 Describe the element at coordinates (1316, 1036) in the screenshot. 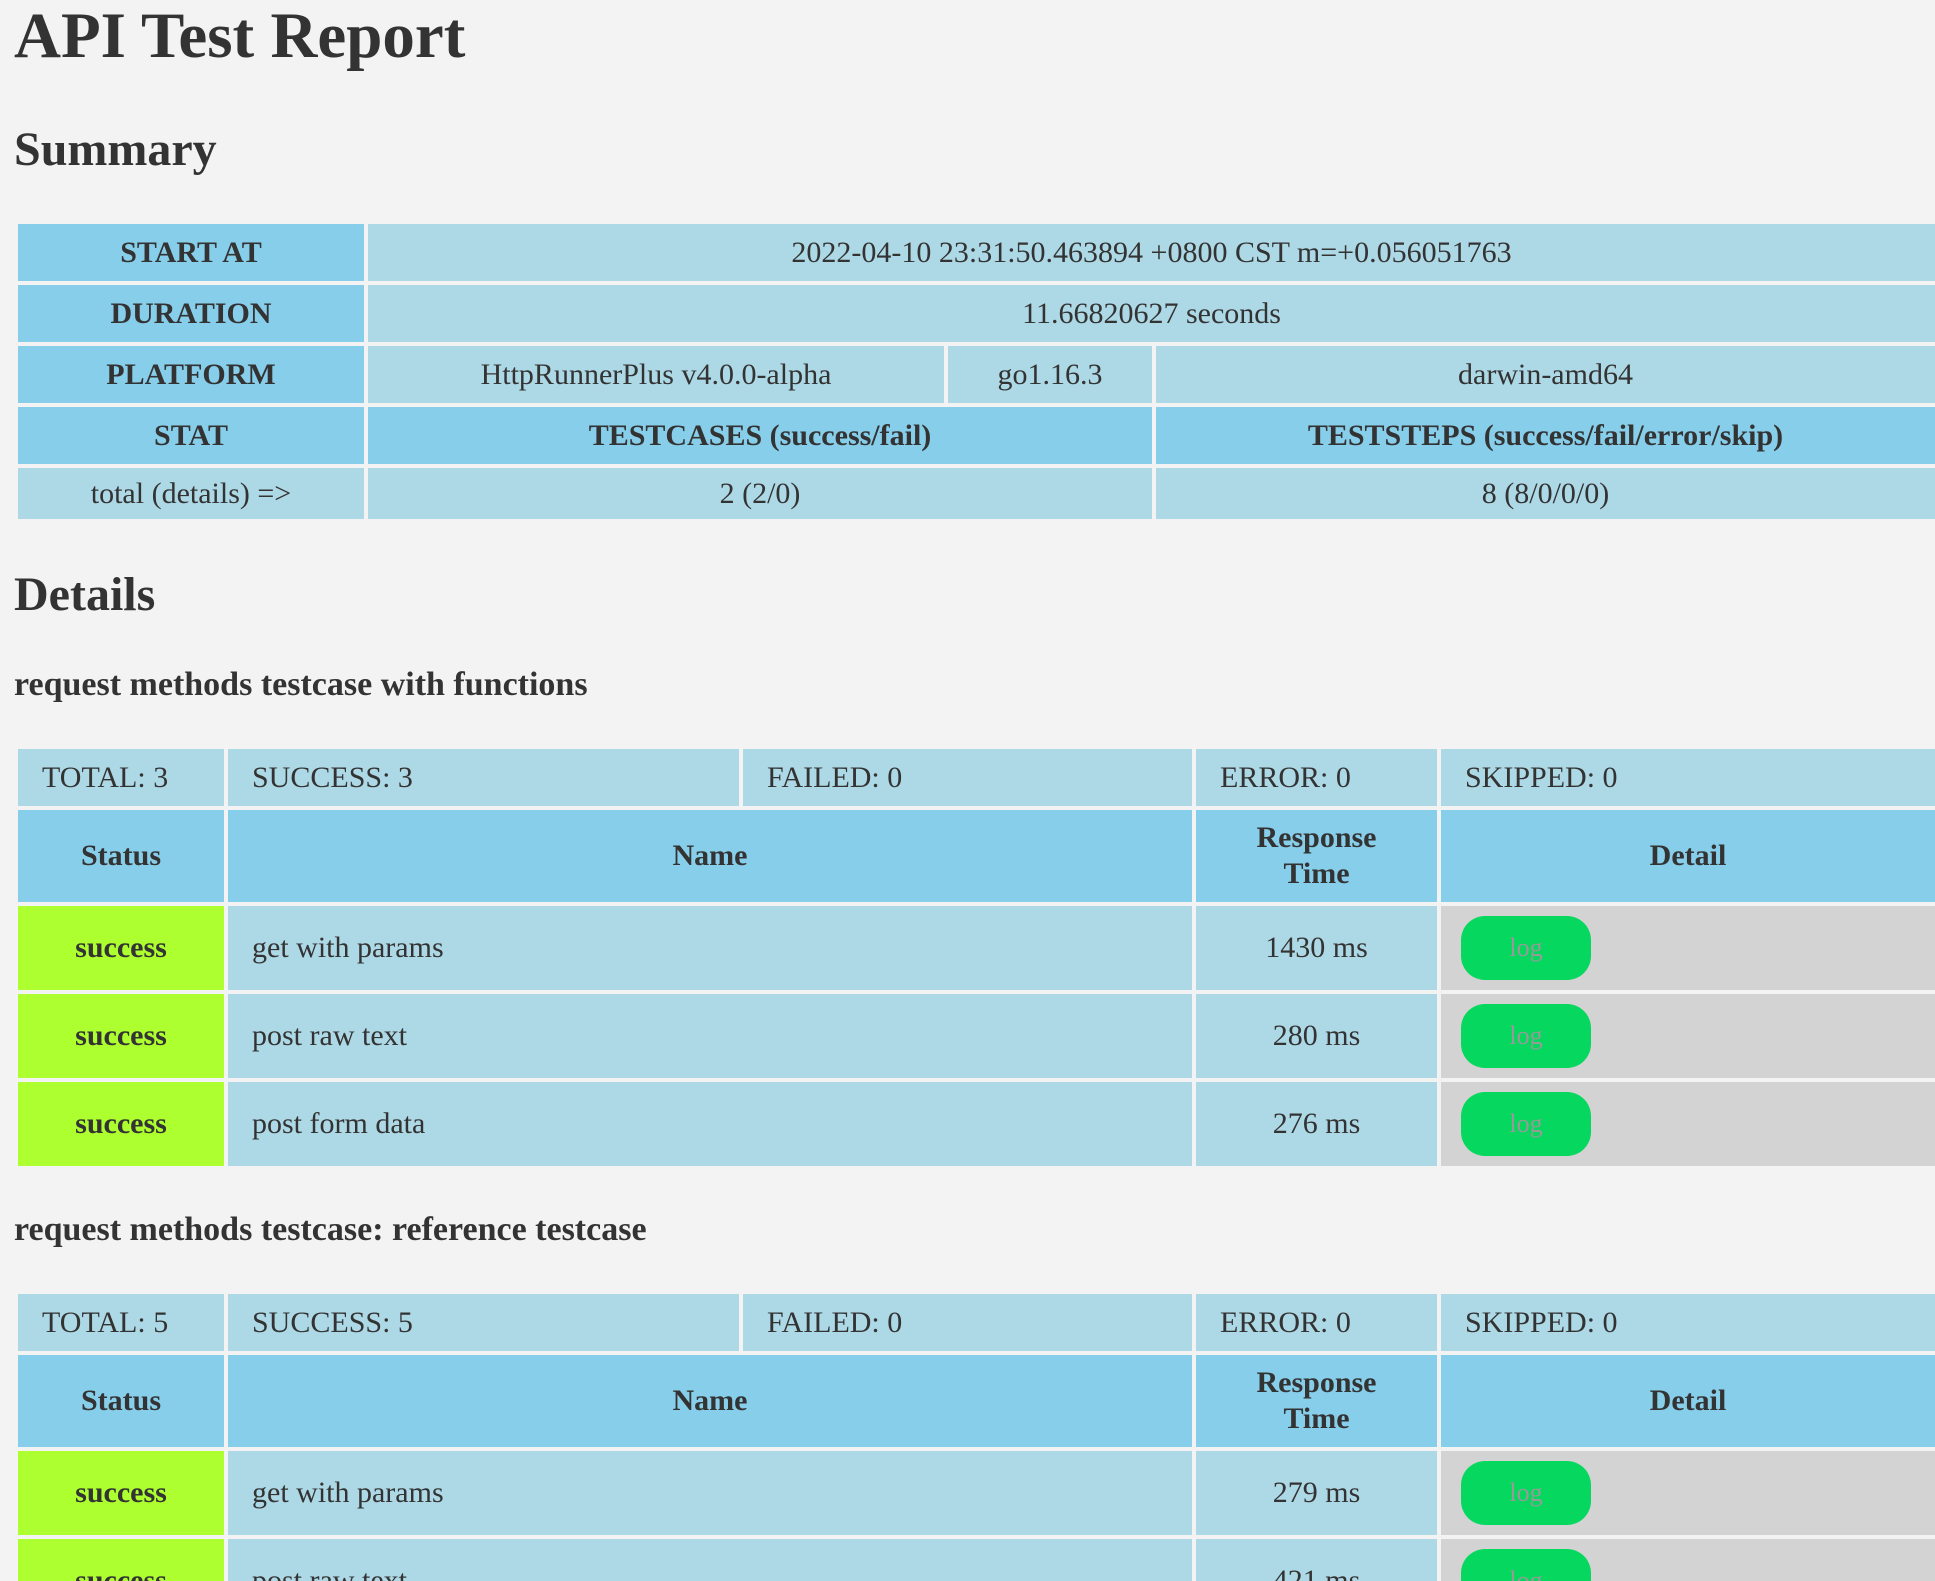

I see `step-response-time: 280 ms` at that location.